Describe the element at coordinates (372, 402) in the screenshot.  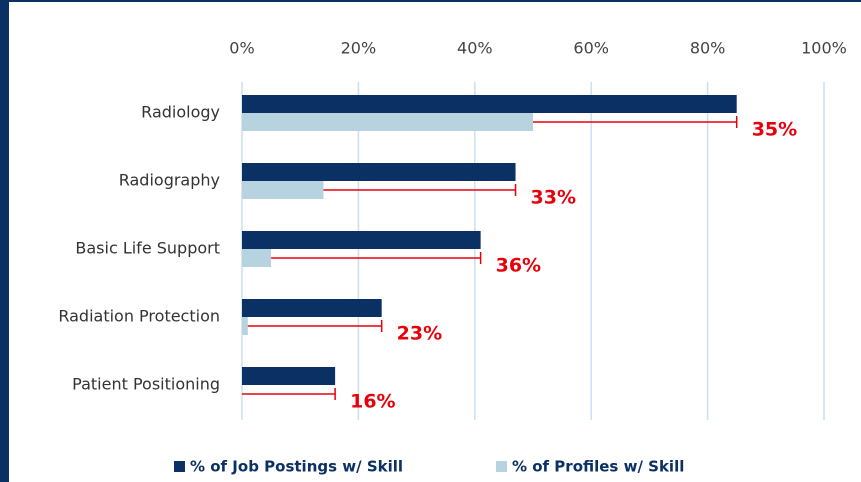
I see `gap-label: 16%` at that location.